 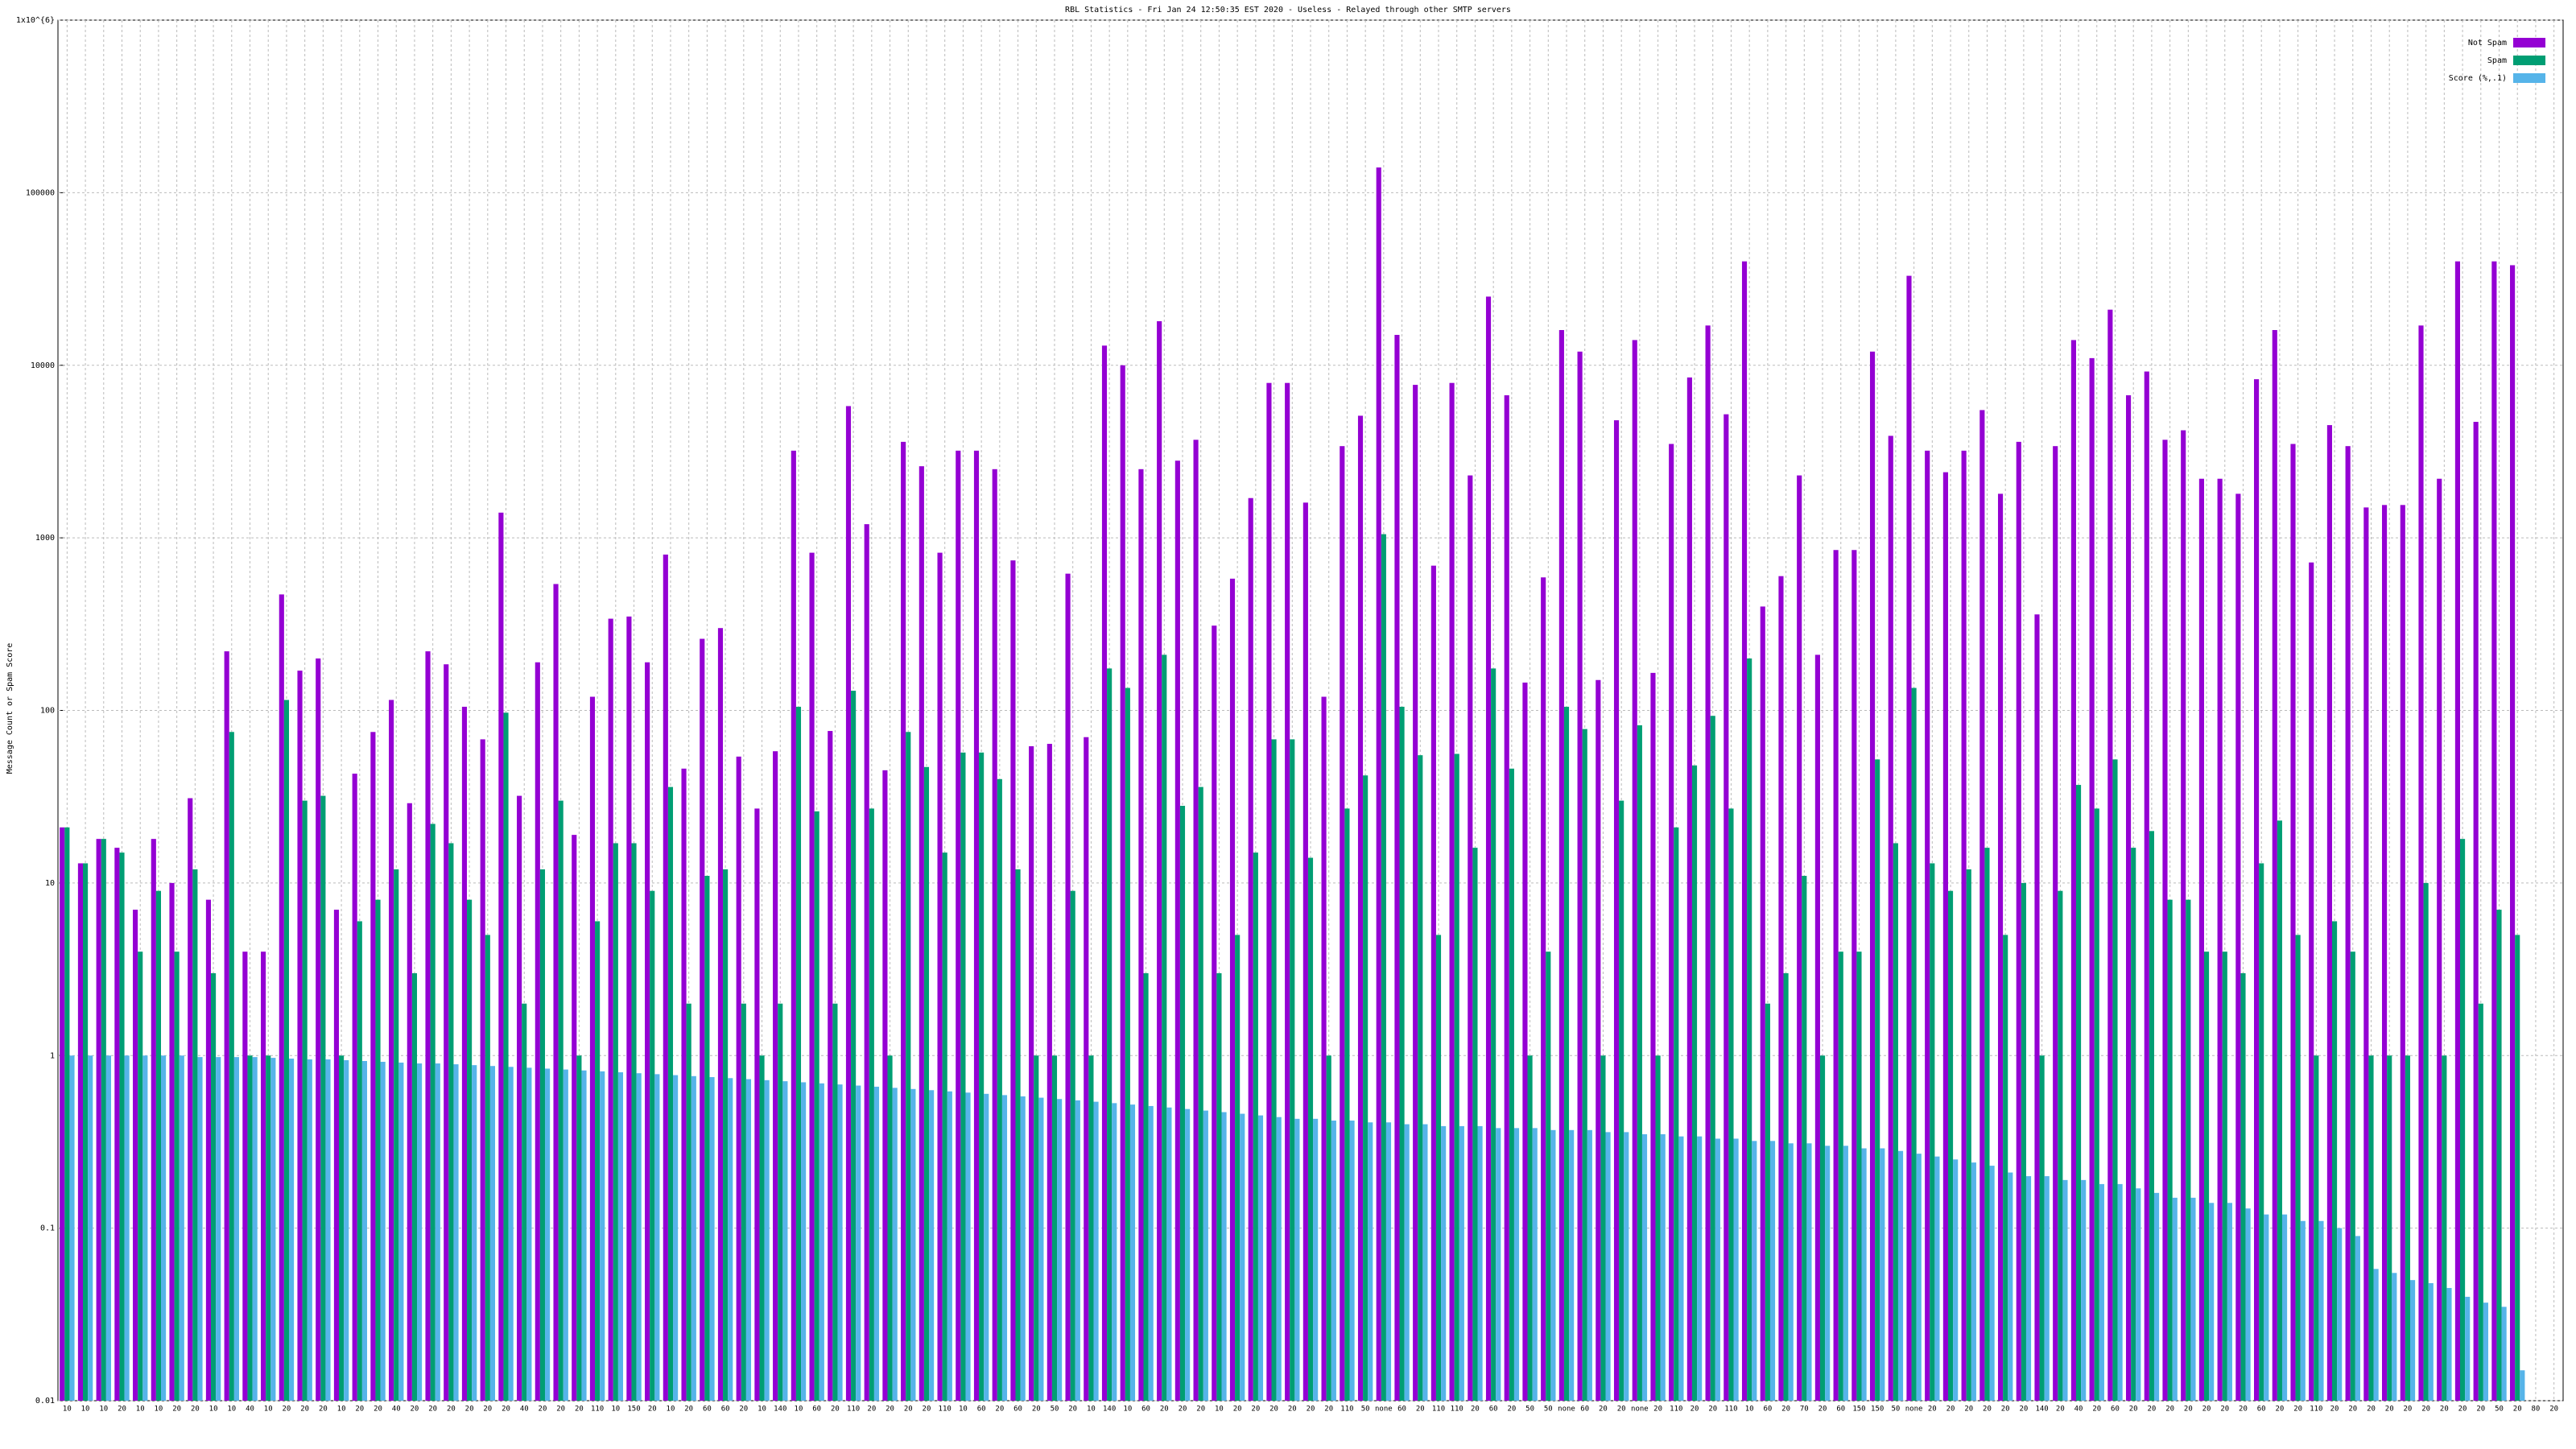 What do you see at coordinates (633, 1410) in the screenshot?
I see `x-tick-label: 150` at bounding box center [633, 1410].